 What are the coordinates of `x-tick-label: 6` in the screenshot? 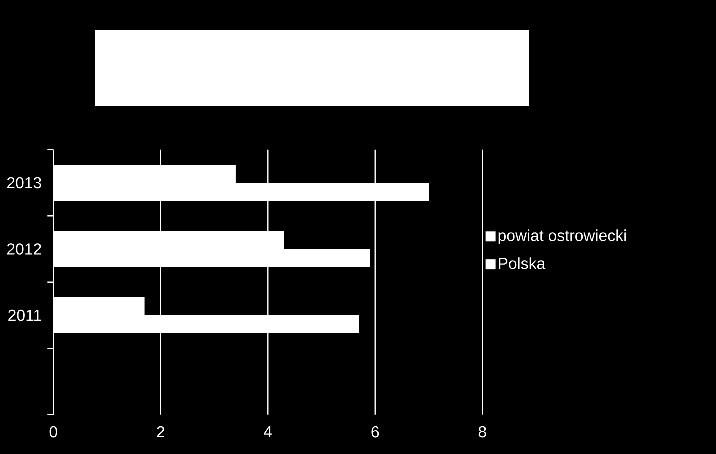 It's located at (376, 432).